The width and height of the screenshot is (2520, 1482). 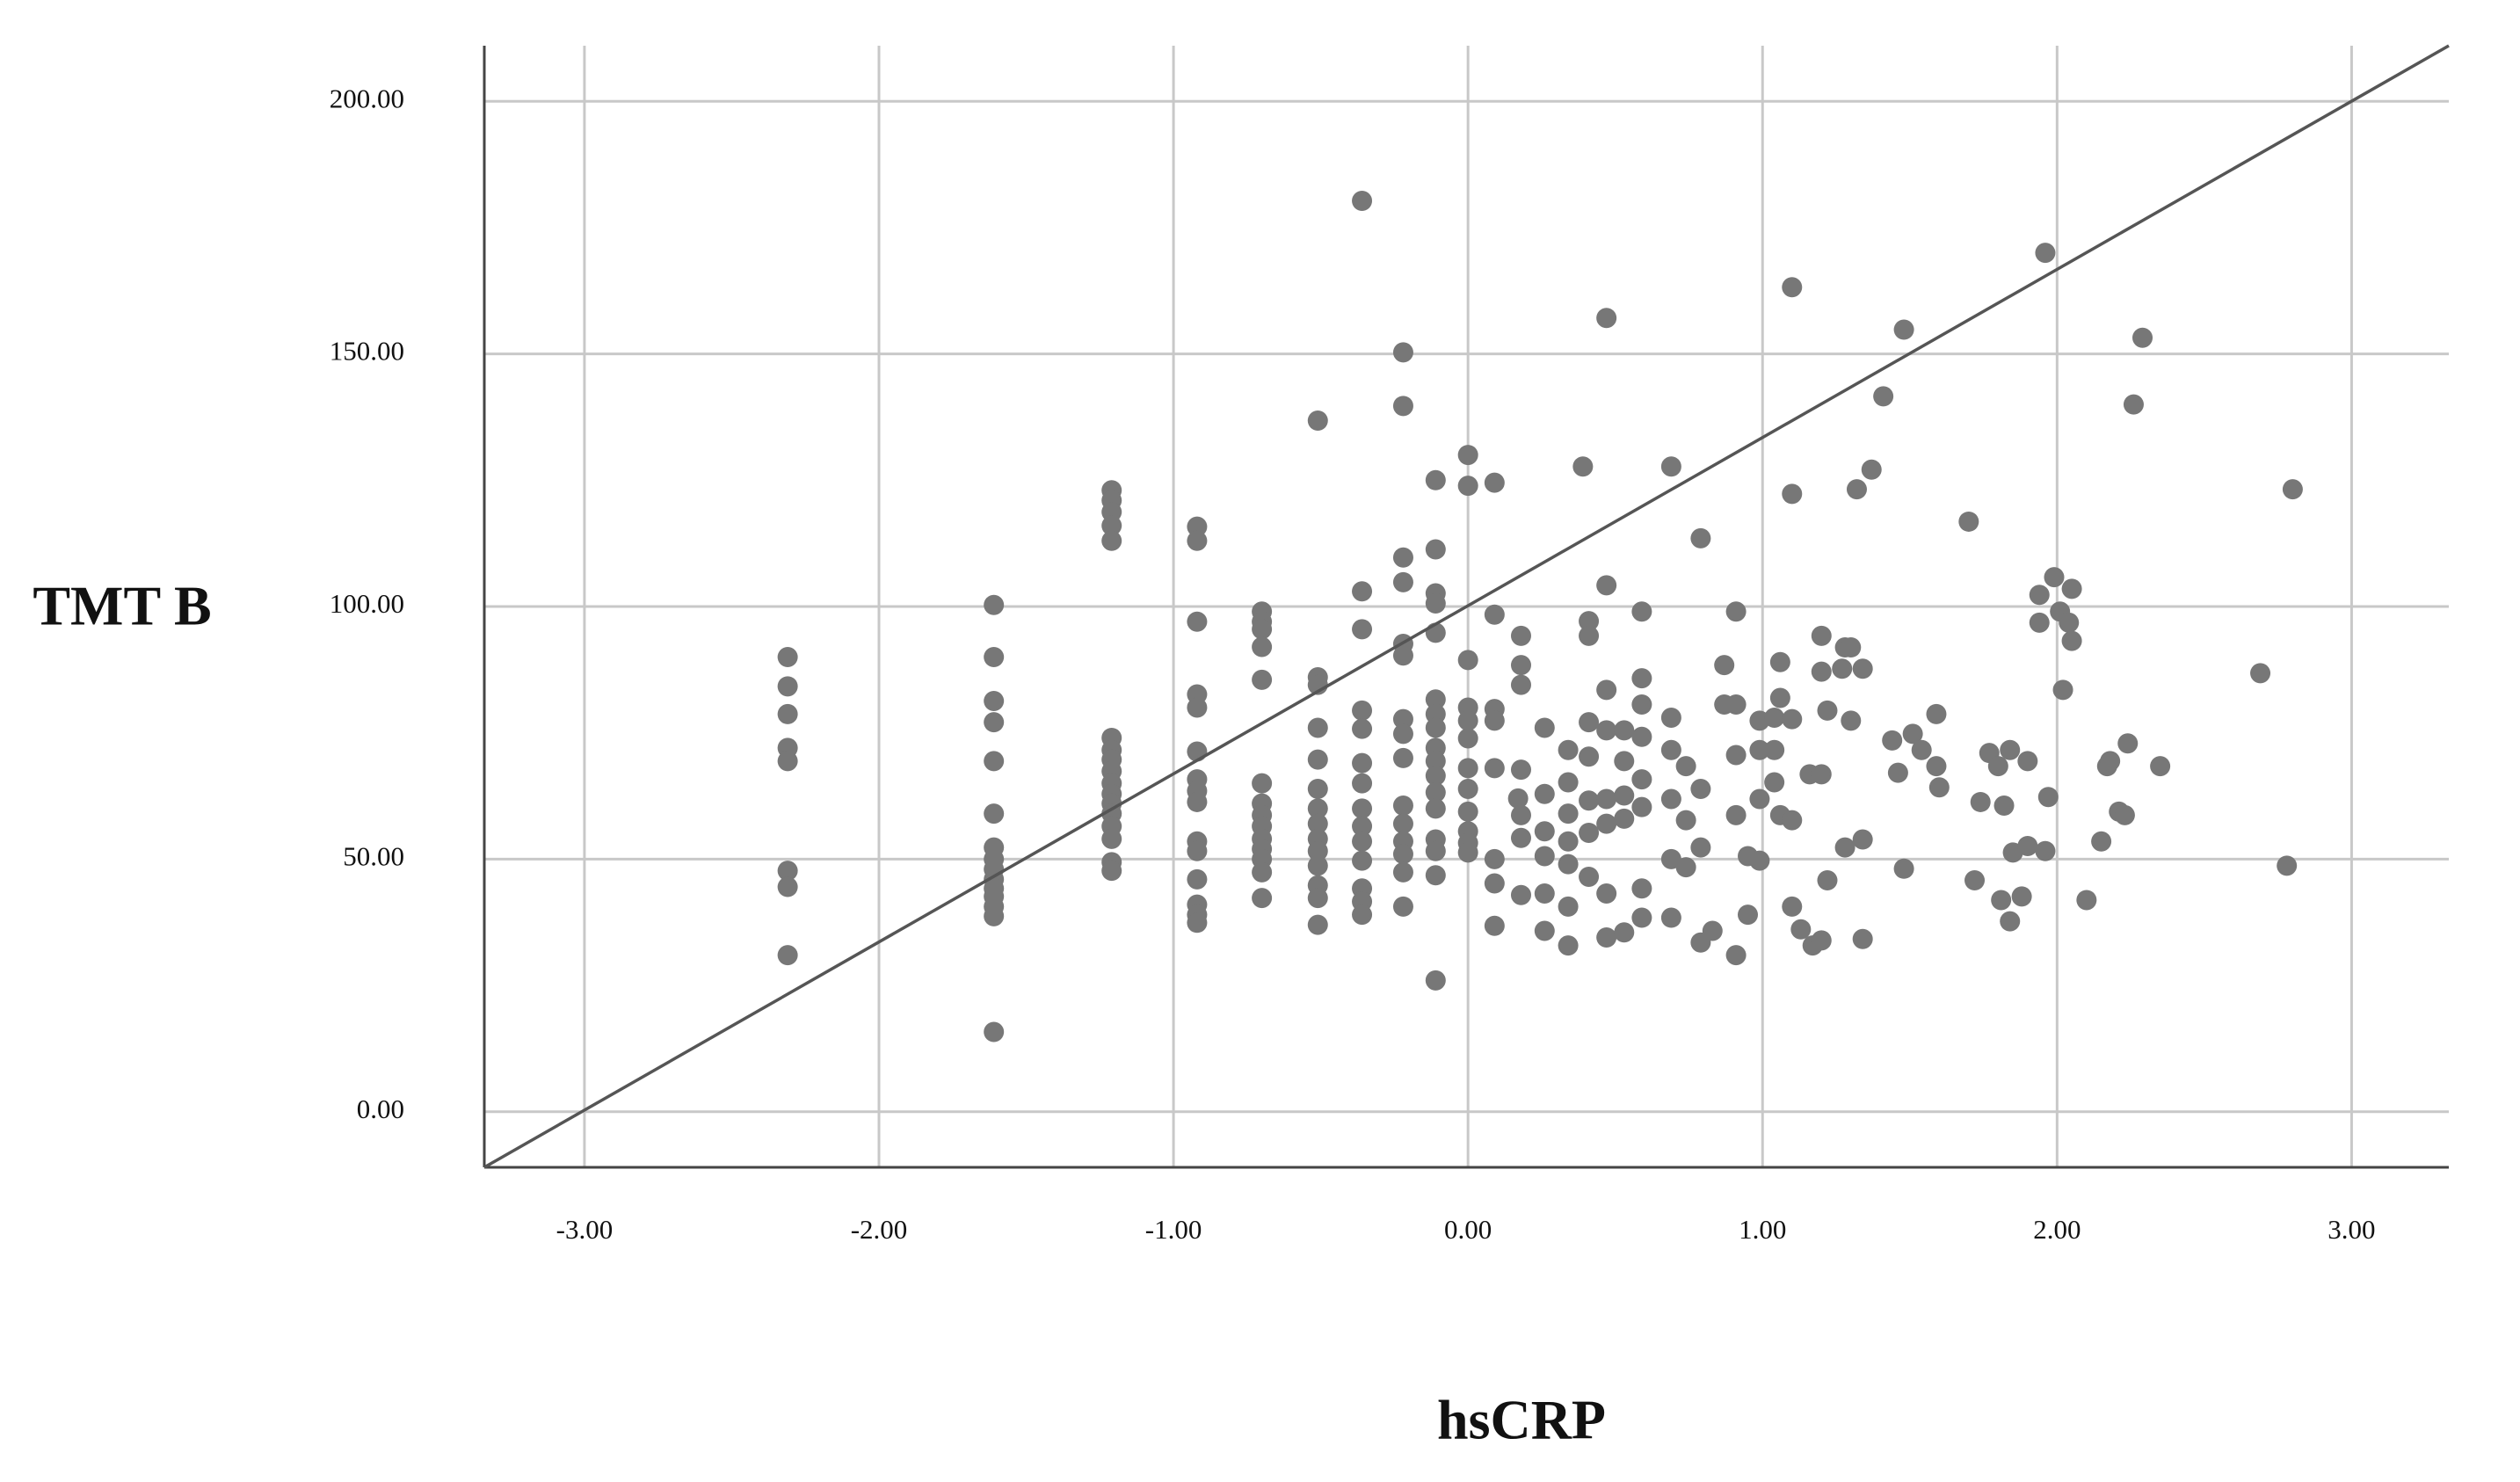 What do you see at coordinates (380, 1108) in the screenshot?
I see `y-tick-label: 0.00` at bounding box center [380, 1108].